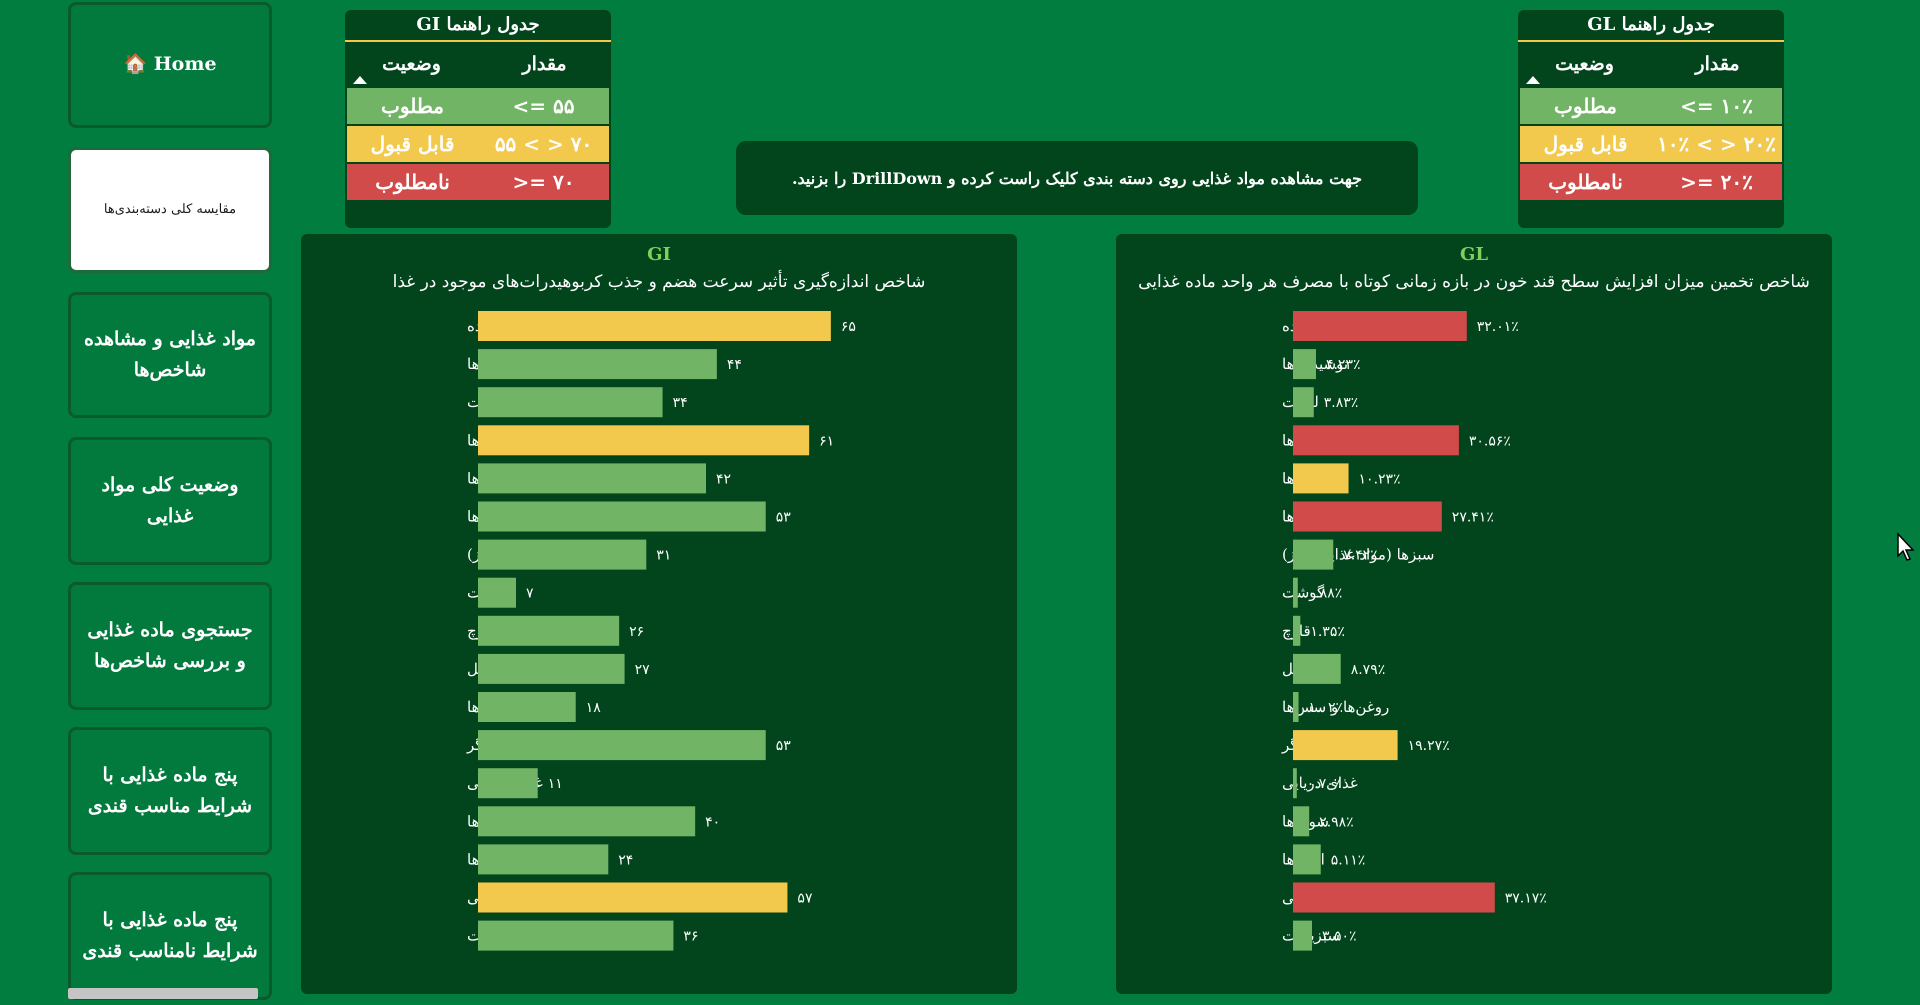 This screenshot has width=1920, height=1005. What do you see at coordinates (170, 210) in the screenshot?
I see `nav-category-comparison-button: مقایسه کلی دسته‌بندی‌ها` at bounding box center [170, 210].